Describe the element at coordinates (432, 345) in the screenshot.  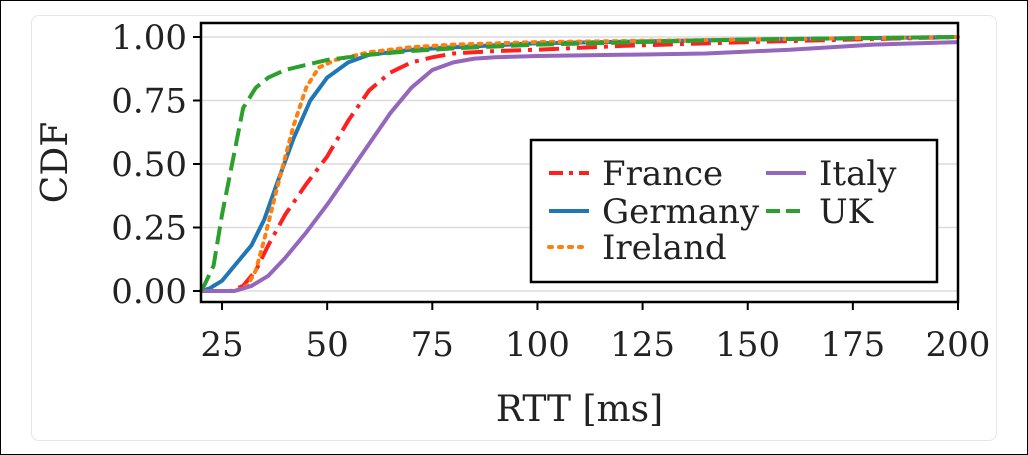
I see `x-tick-label: 75` at that location.